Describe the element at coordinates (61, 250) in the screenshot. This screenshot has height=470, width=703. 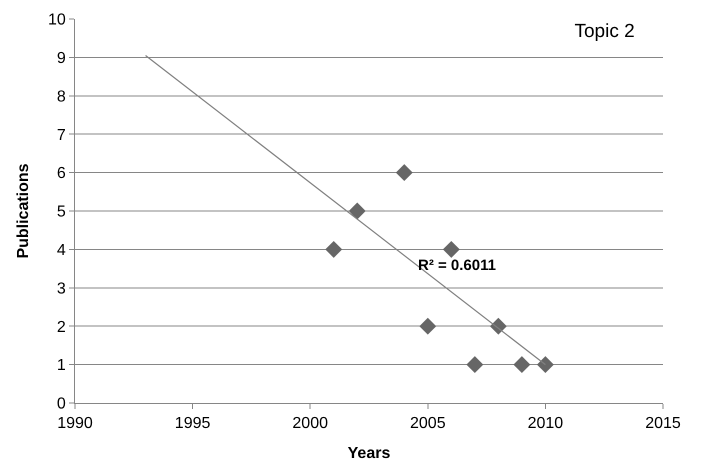
I see `y-tick-label: 4` at that location.